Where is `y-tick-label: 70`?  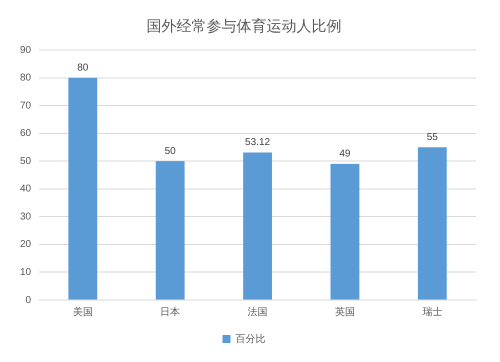
y-tick-label: 70 is located at coordinates (26, 106).